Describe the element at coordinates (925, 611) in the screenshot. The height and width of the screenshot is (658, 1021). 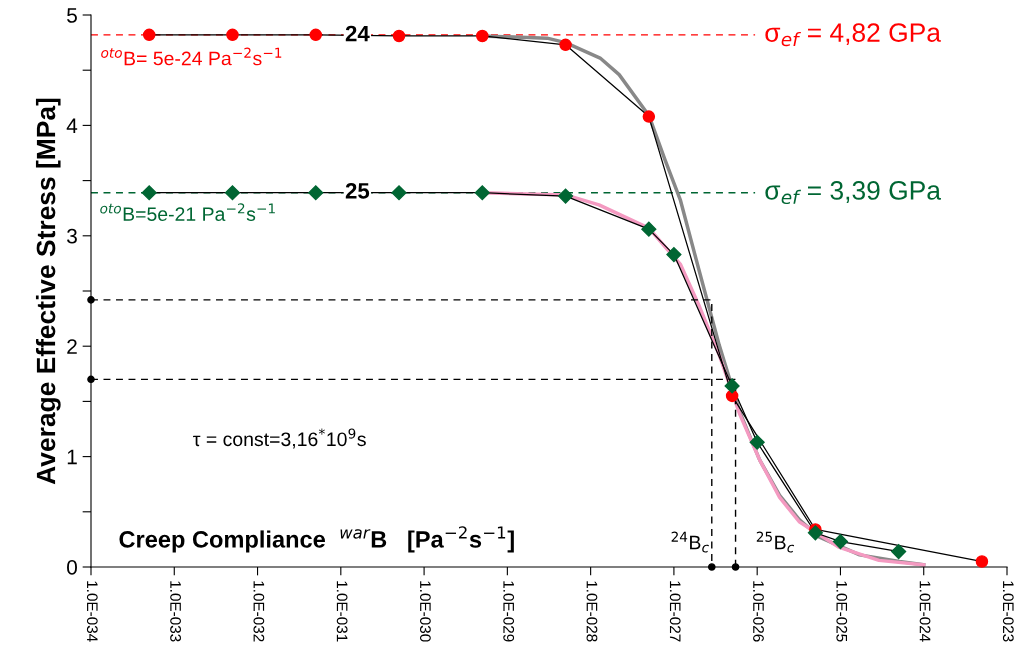
I see `x-tick-label: 1.0E-024` at that location.